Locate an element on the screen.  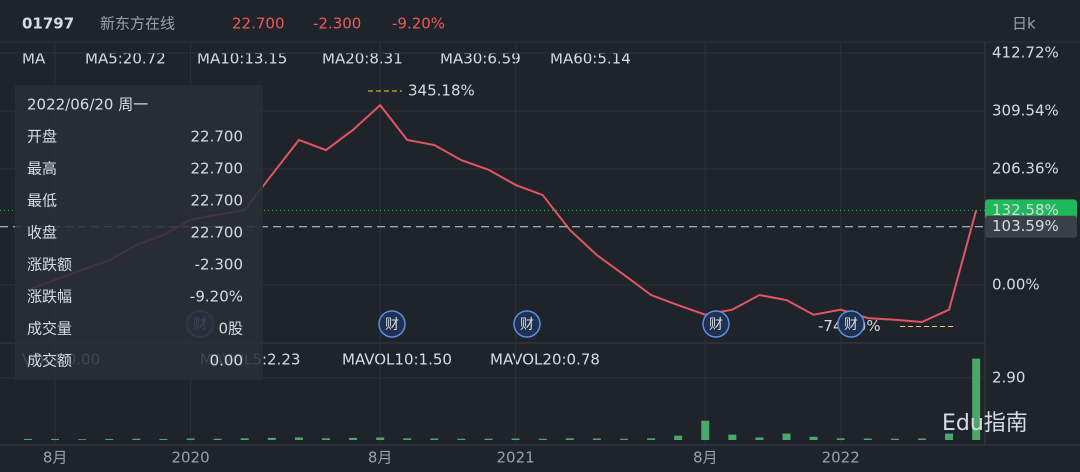
y-tick-label: 0.00% is located at coordinates (1016, 284).